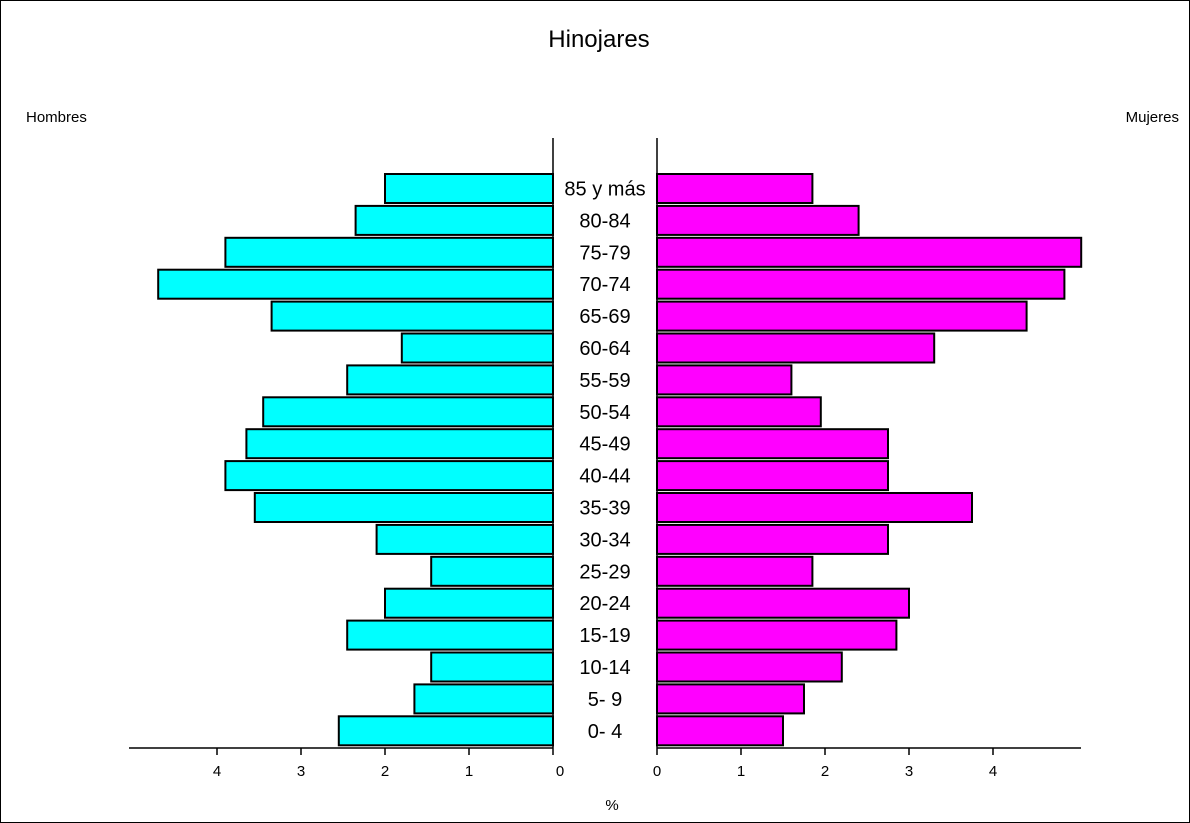 The width and height of the screenshot is (1190, 823). I want to click on right-tick-label-4: 4, so click(993, 771).